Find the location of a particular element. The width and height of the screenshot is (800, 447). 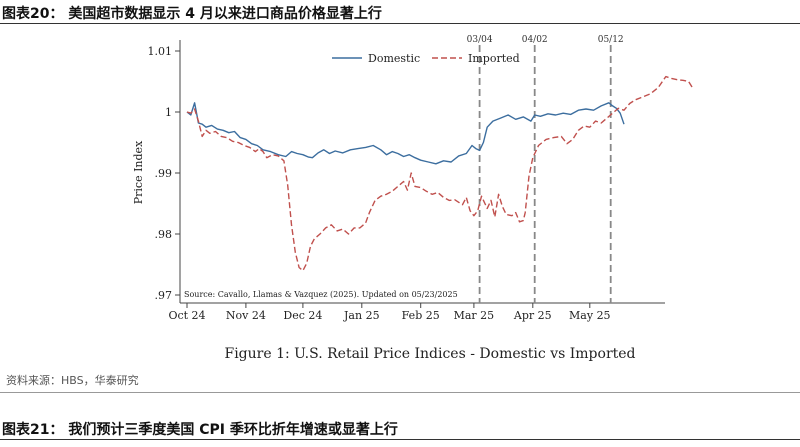

event-label: 03/04 is located at coordinates (480, 40).